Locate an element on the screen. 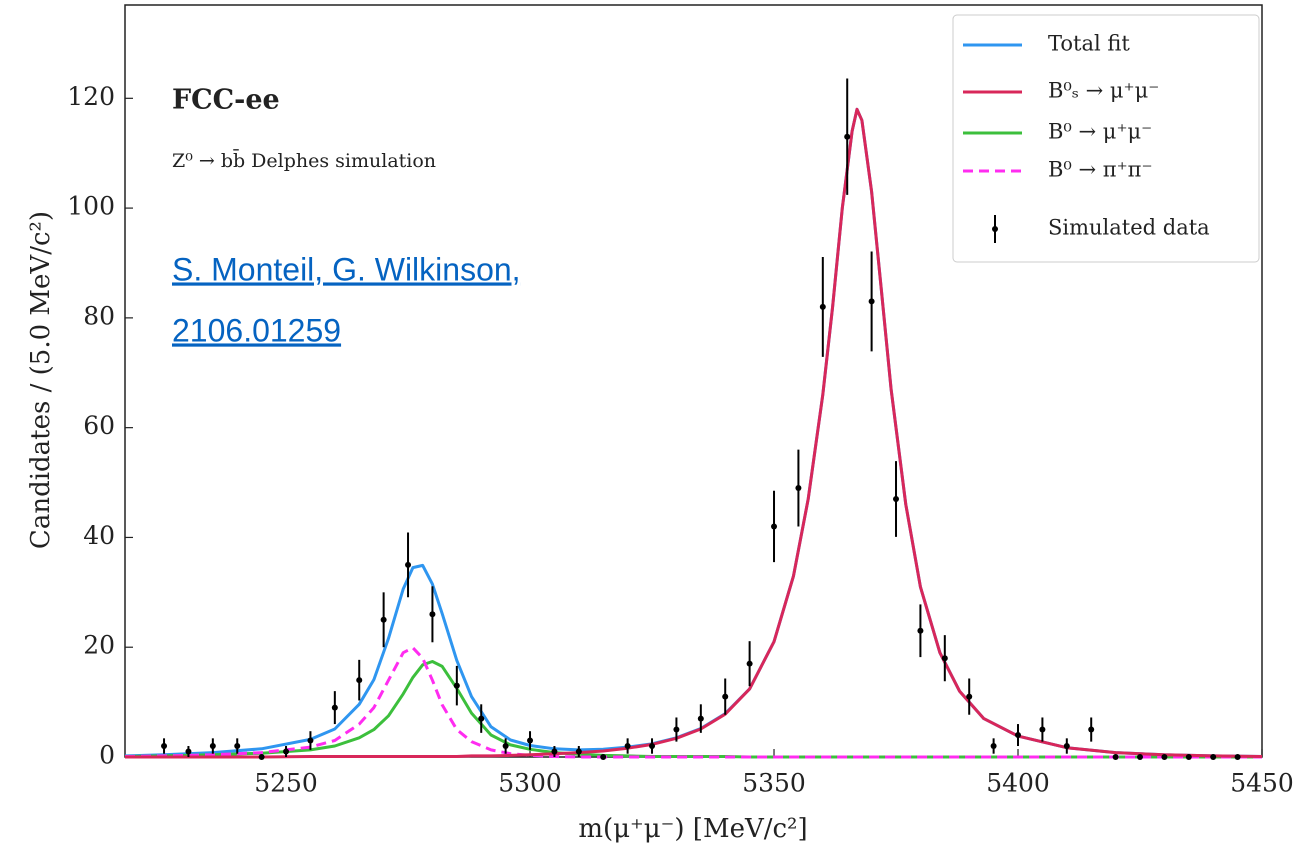  y-axis-label: Candidates / (5.0 MeV/c²) is located at coordinates (41, 380).